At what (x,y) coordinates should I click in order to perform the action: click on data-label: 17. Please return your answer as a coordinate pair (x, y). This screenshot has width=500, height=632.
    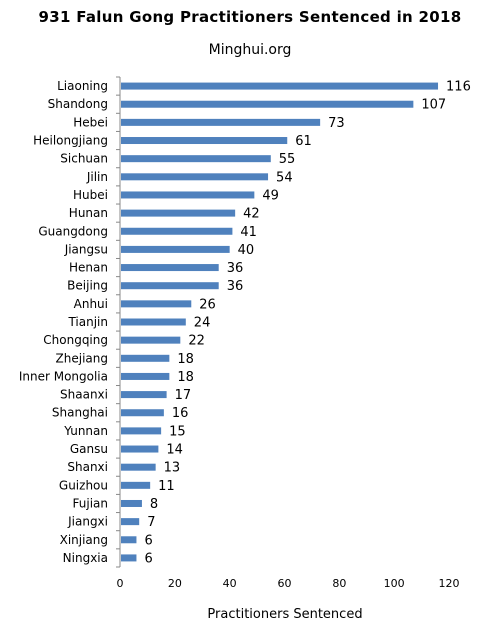
    Looking at the image, I should click on (183, 395).